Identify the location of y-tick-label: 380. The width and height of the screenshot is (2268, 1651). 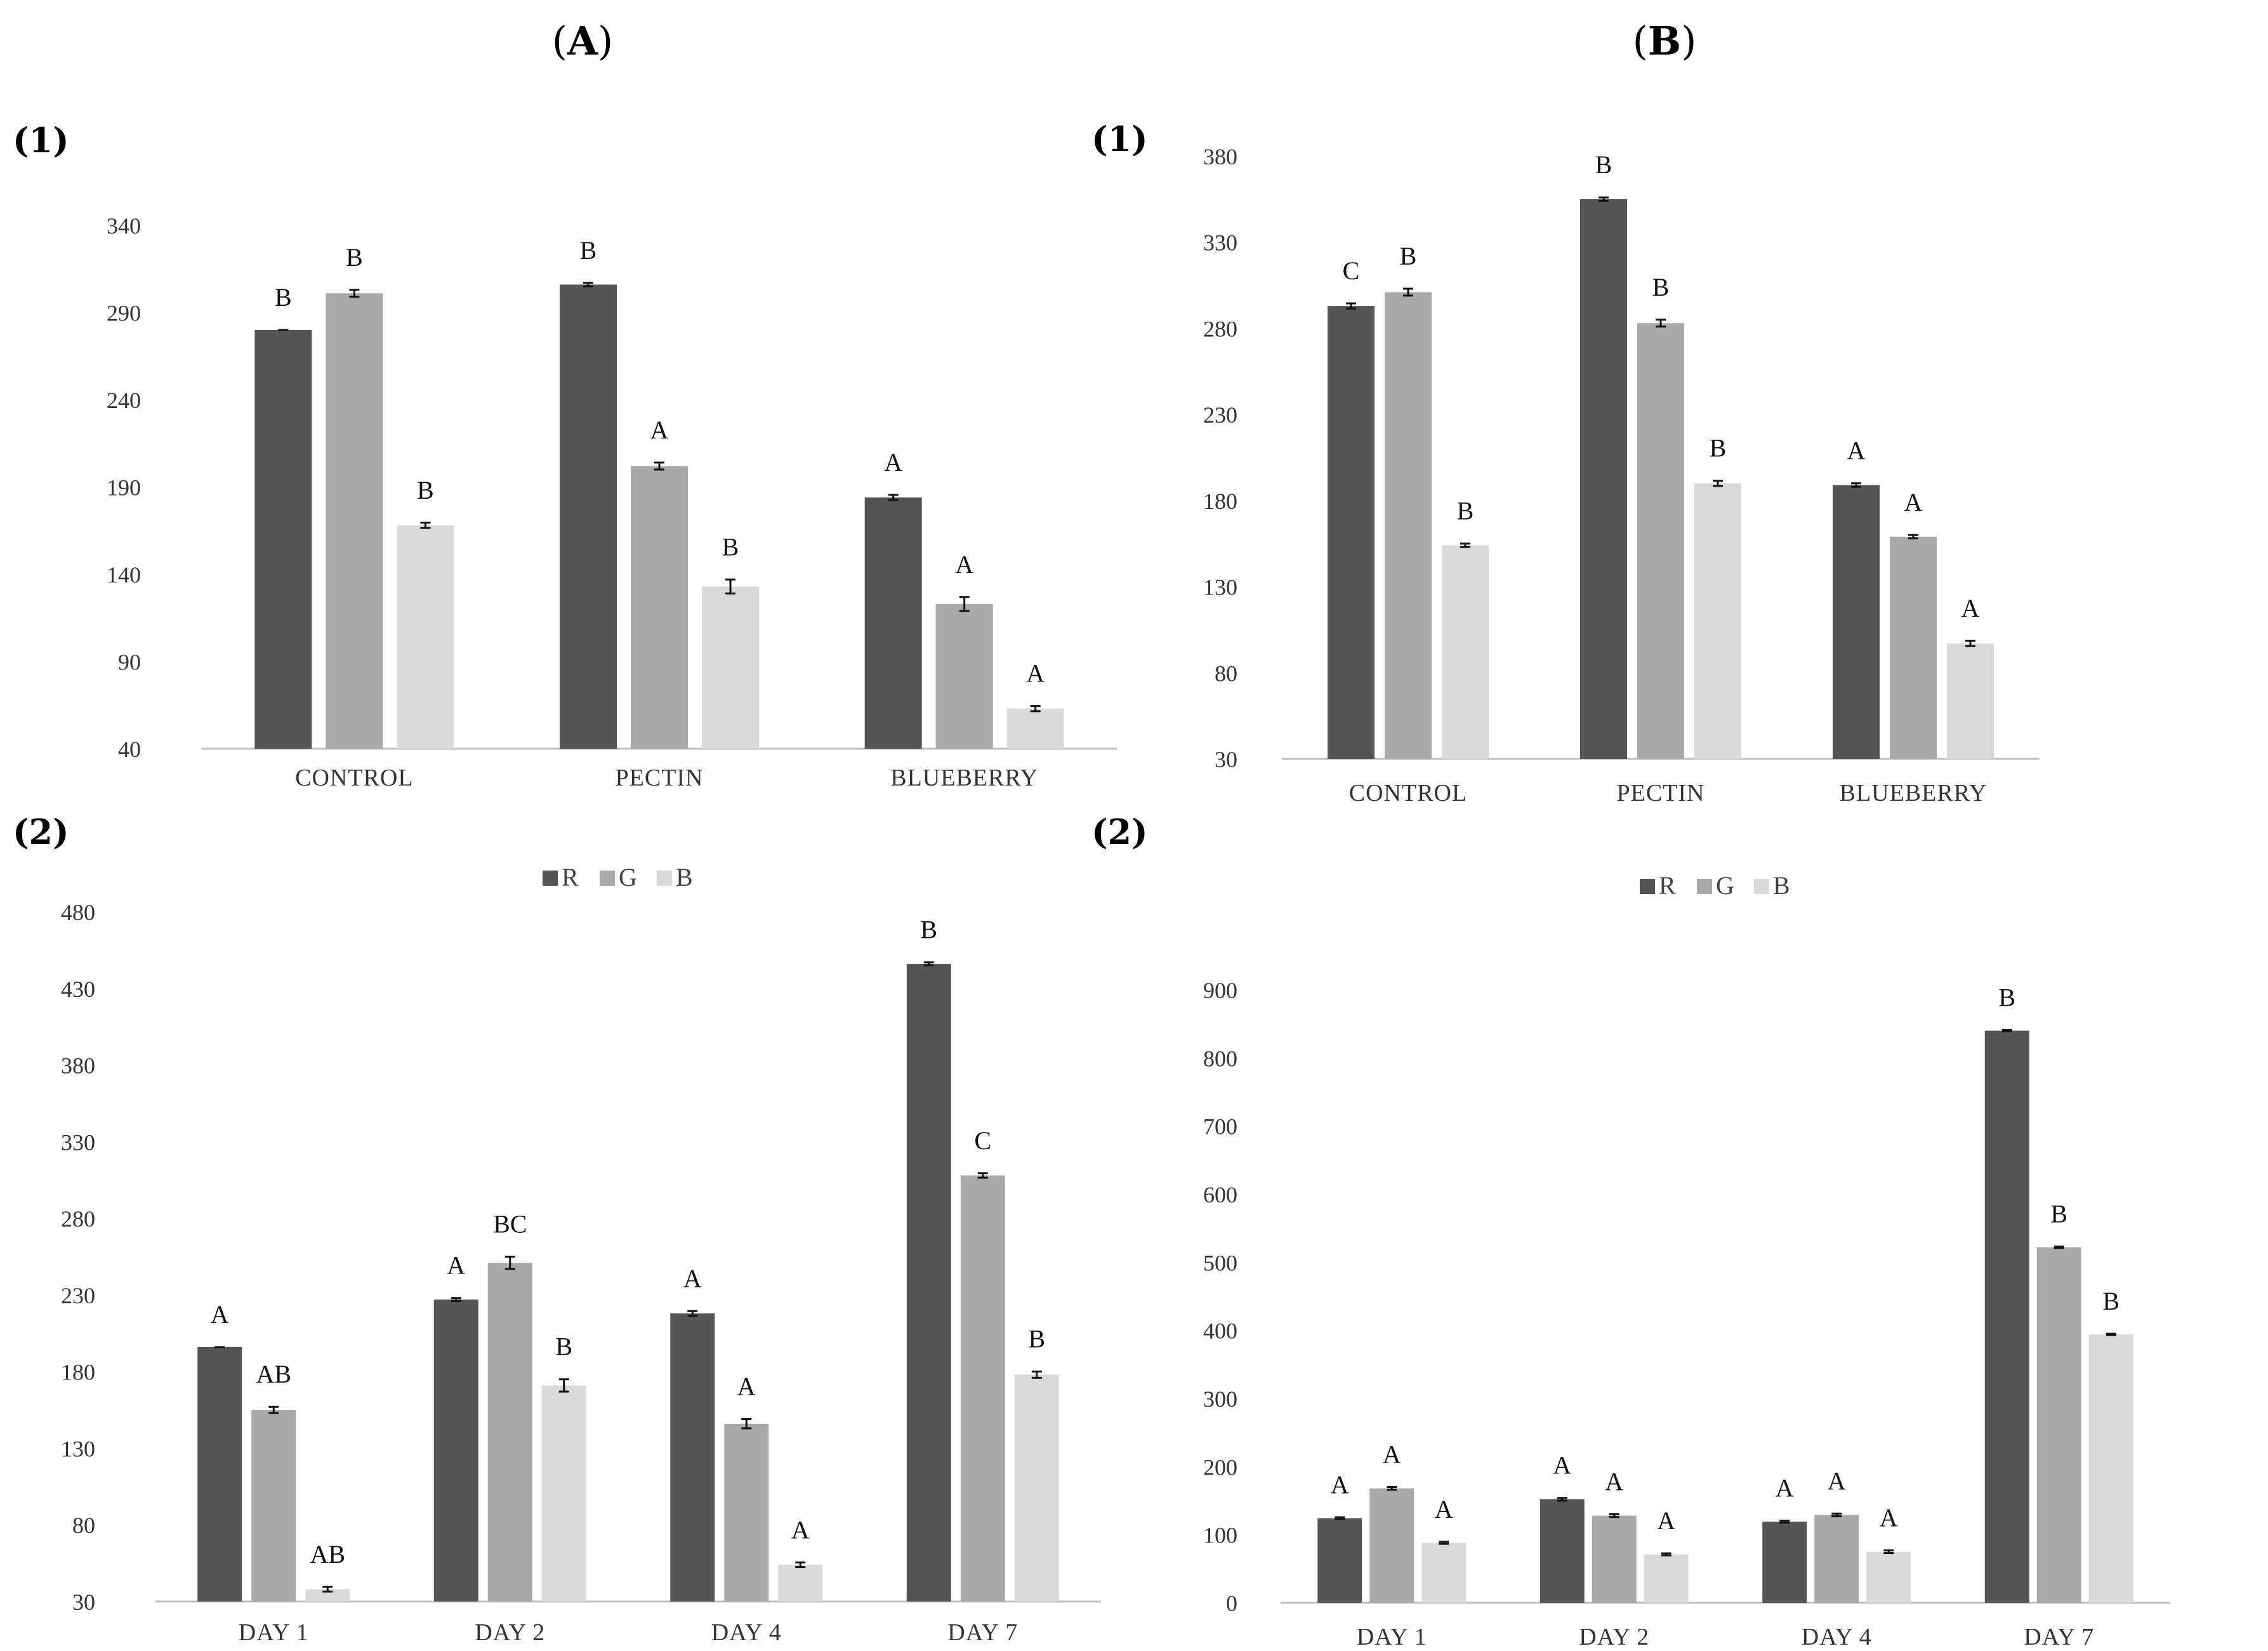
(1220, 156).